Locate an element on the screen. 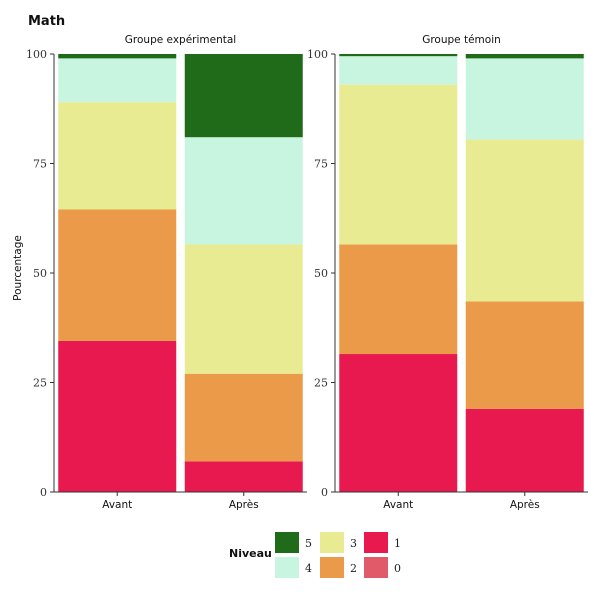 This screenshot has width=594, height=598. legend-label-3: 3 is located at coordinates (353, 543).